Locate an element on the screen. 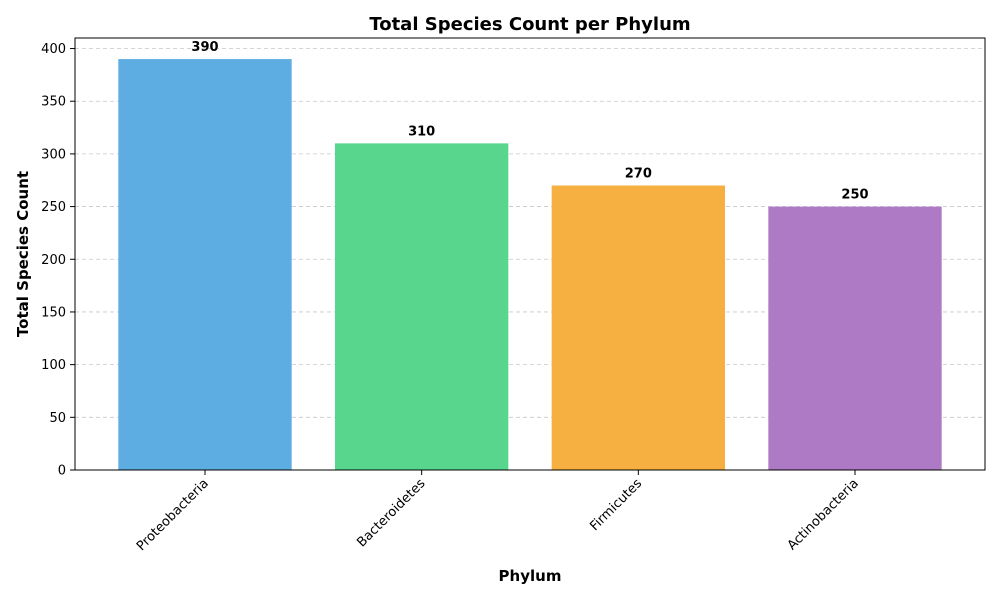 This screenshot has width=1000, height=600. bar-proteobacteria is located at coordinates (205, 264).